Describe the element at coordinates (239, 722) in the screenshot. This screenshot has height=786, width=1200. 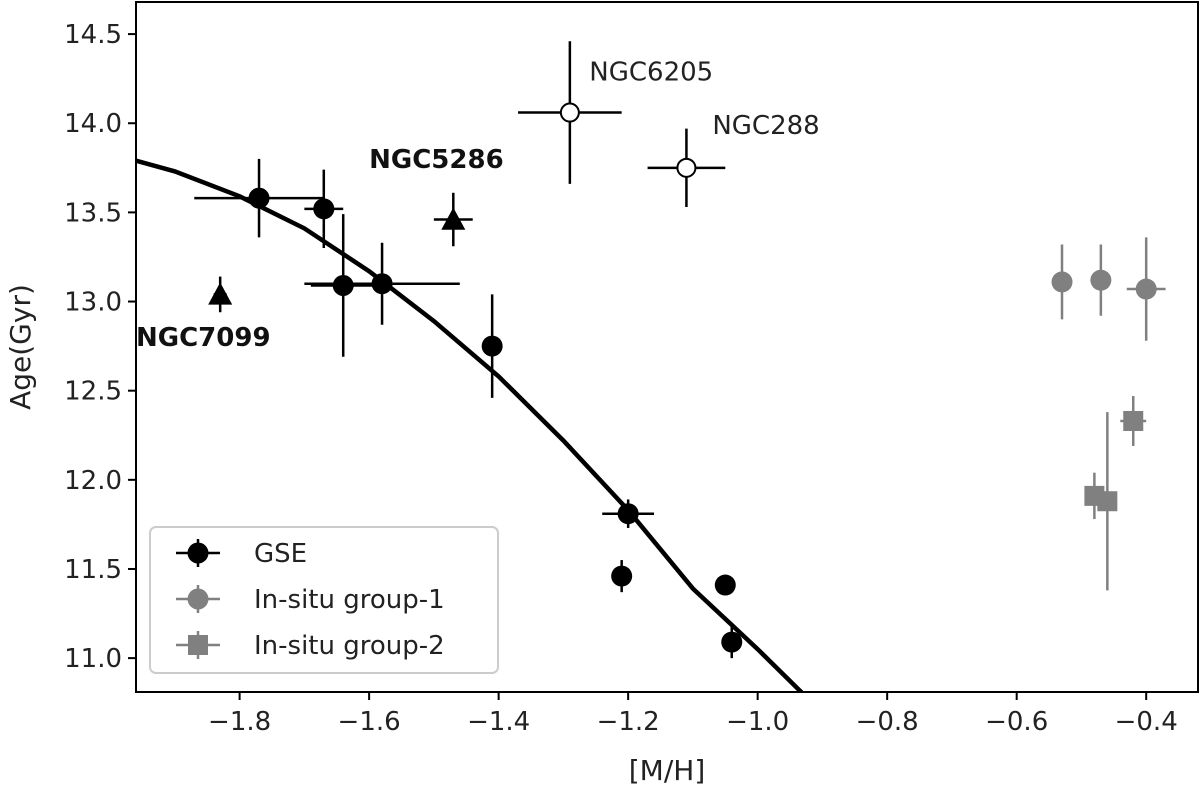
I see `x-tick-label: −1.8` at that location.